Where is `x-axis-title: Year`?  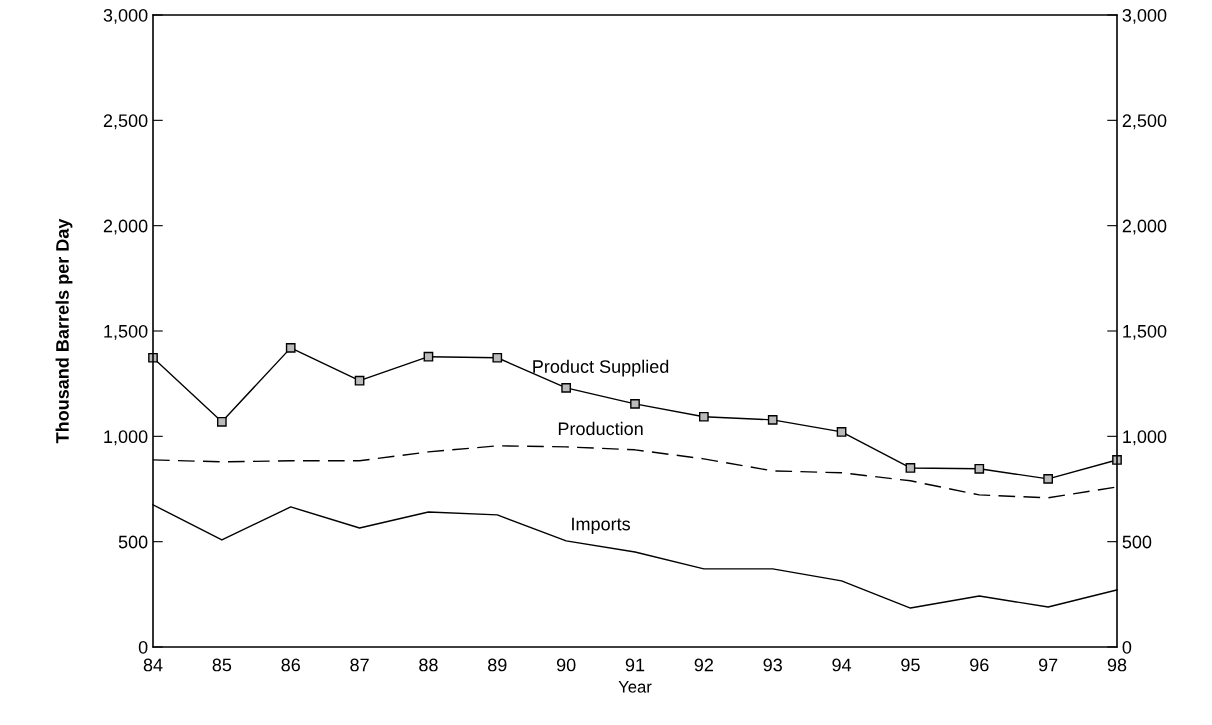 x-axis-title: Year is located at coordinates (635, 687).